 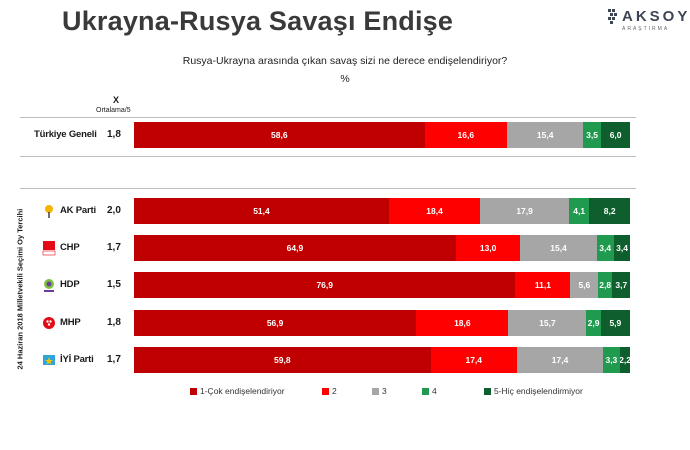 I want to click on legend-label: 4, so click(x=434, y=391).